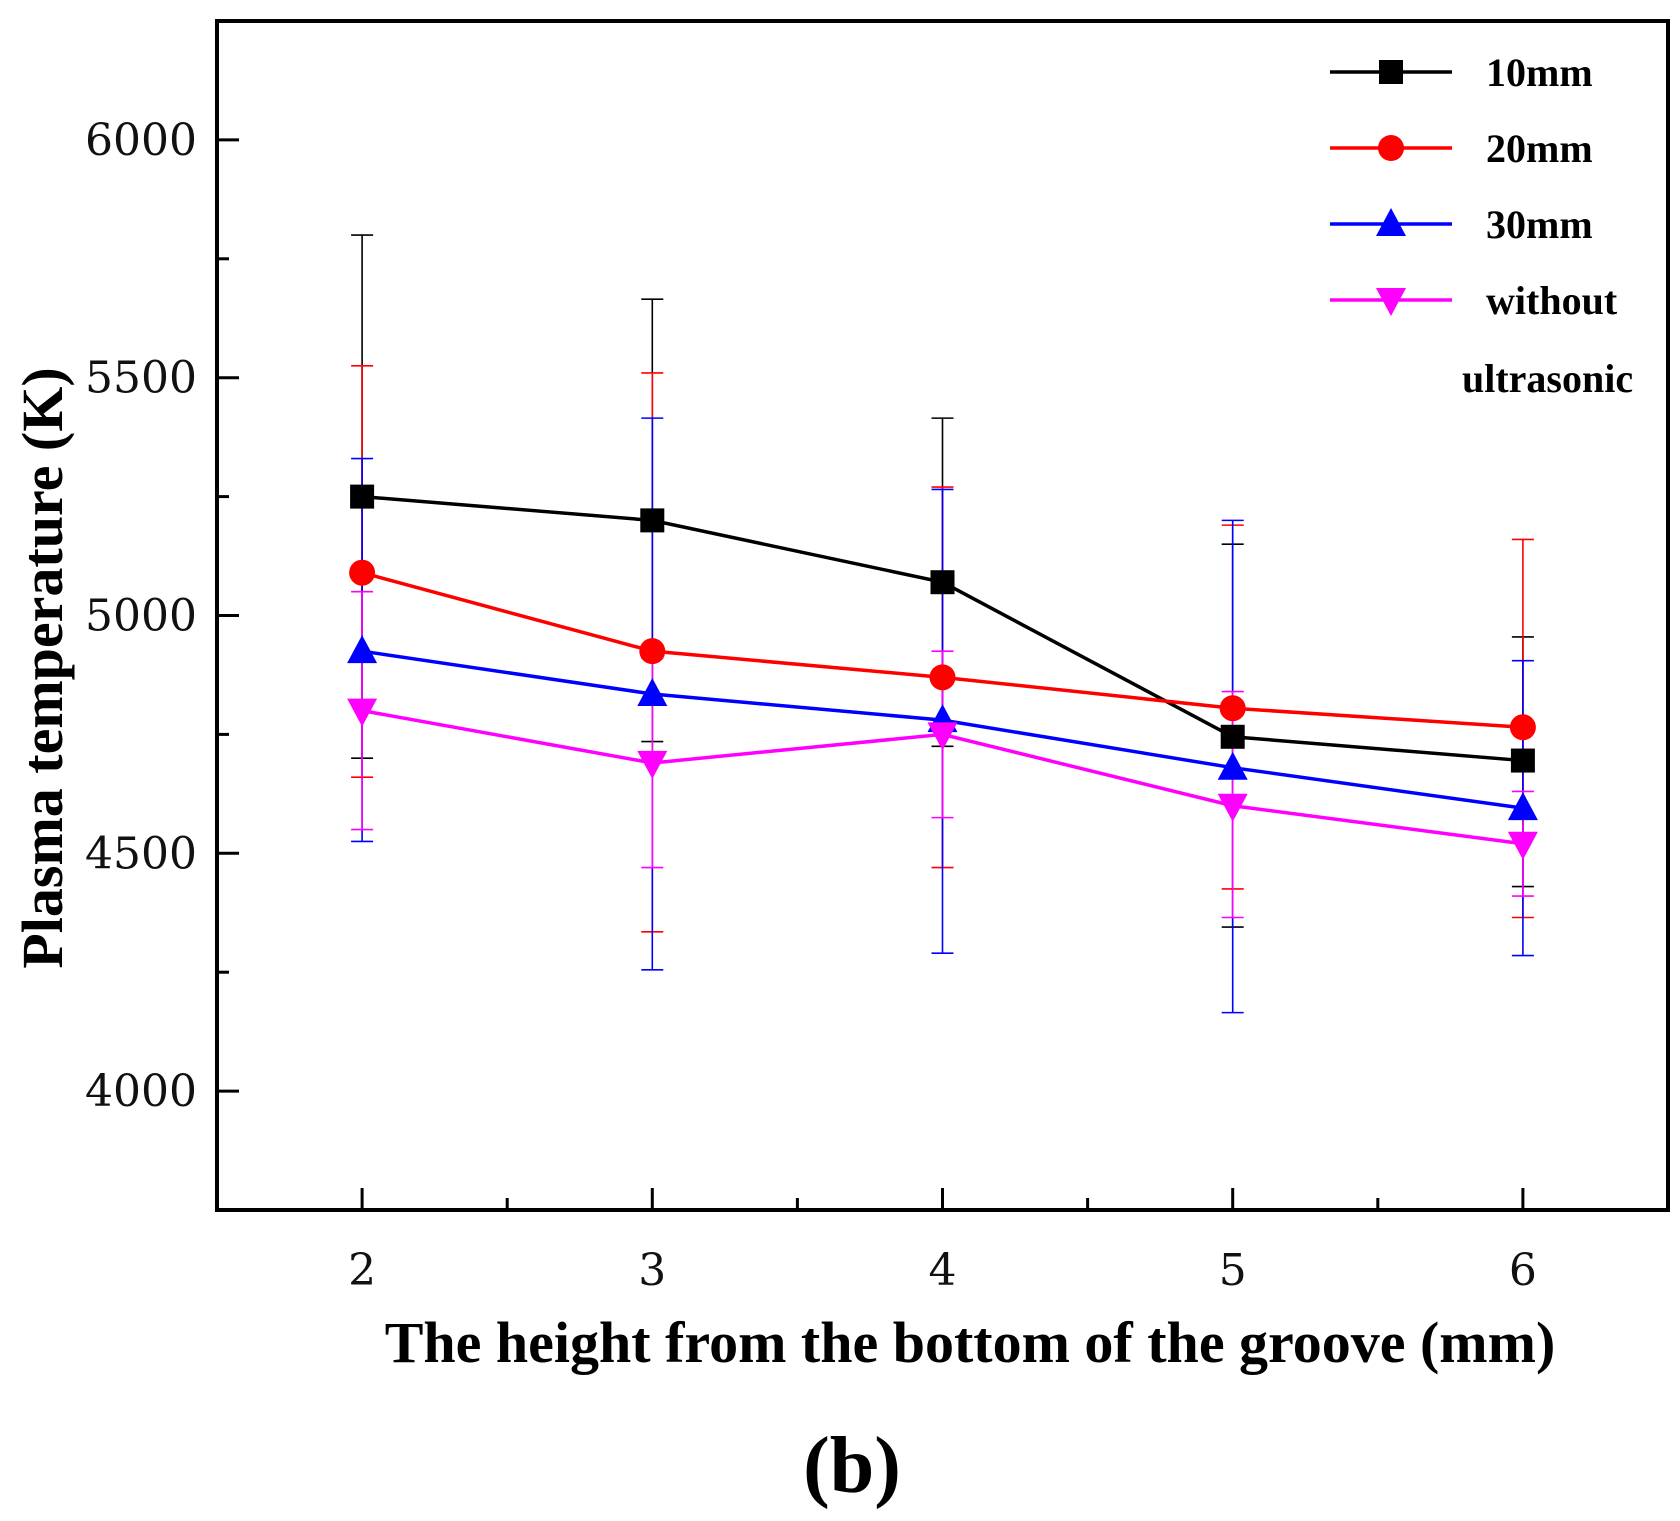 This screenshot has width=1680, height=1521. Describe the element at coordinates (852, 1466) in the screenshot. I see `panel-label: (b)` at that location.